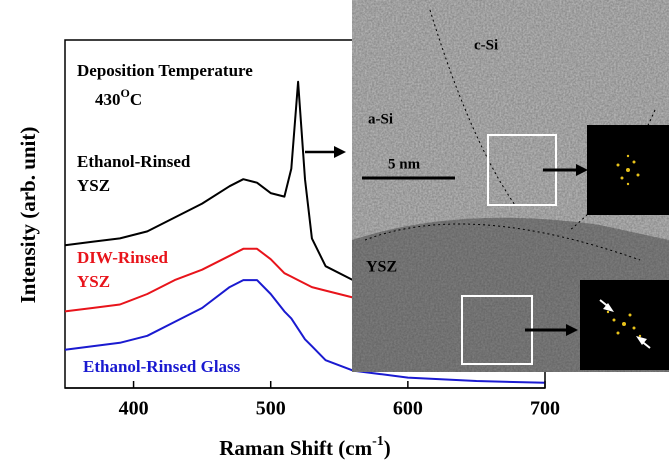 This screenshot has width=669, height=472. What do you see at coordinates (545, 409) in the screenshot?
I see `x-tick-label: 700` at bounding box center [545, 409].